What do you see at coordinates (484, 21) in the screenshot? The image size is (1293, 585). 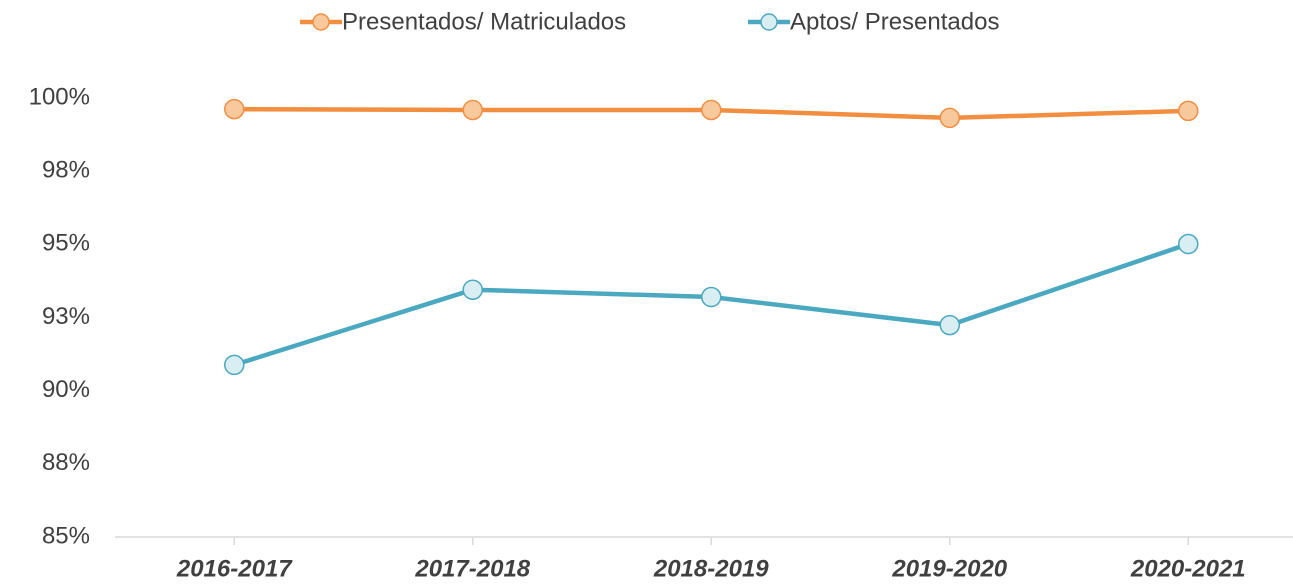 I see `legend-label: Presentados/ Matriculados` at bounding box center [484, 21].